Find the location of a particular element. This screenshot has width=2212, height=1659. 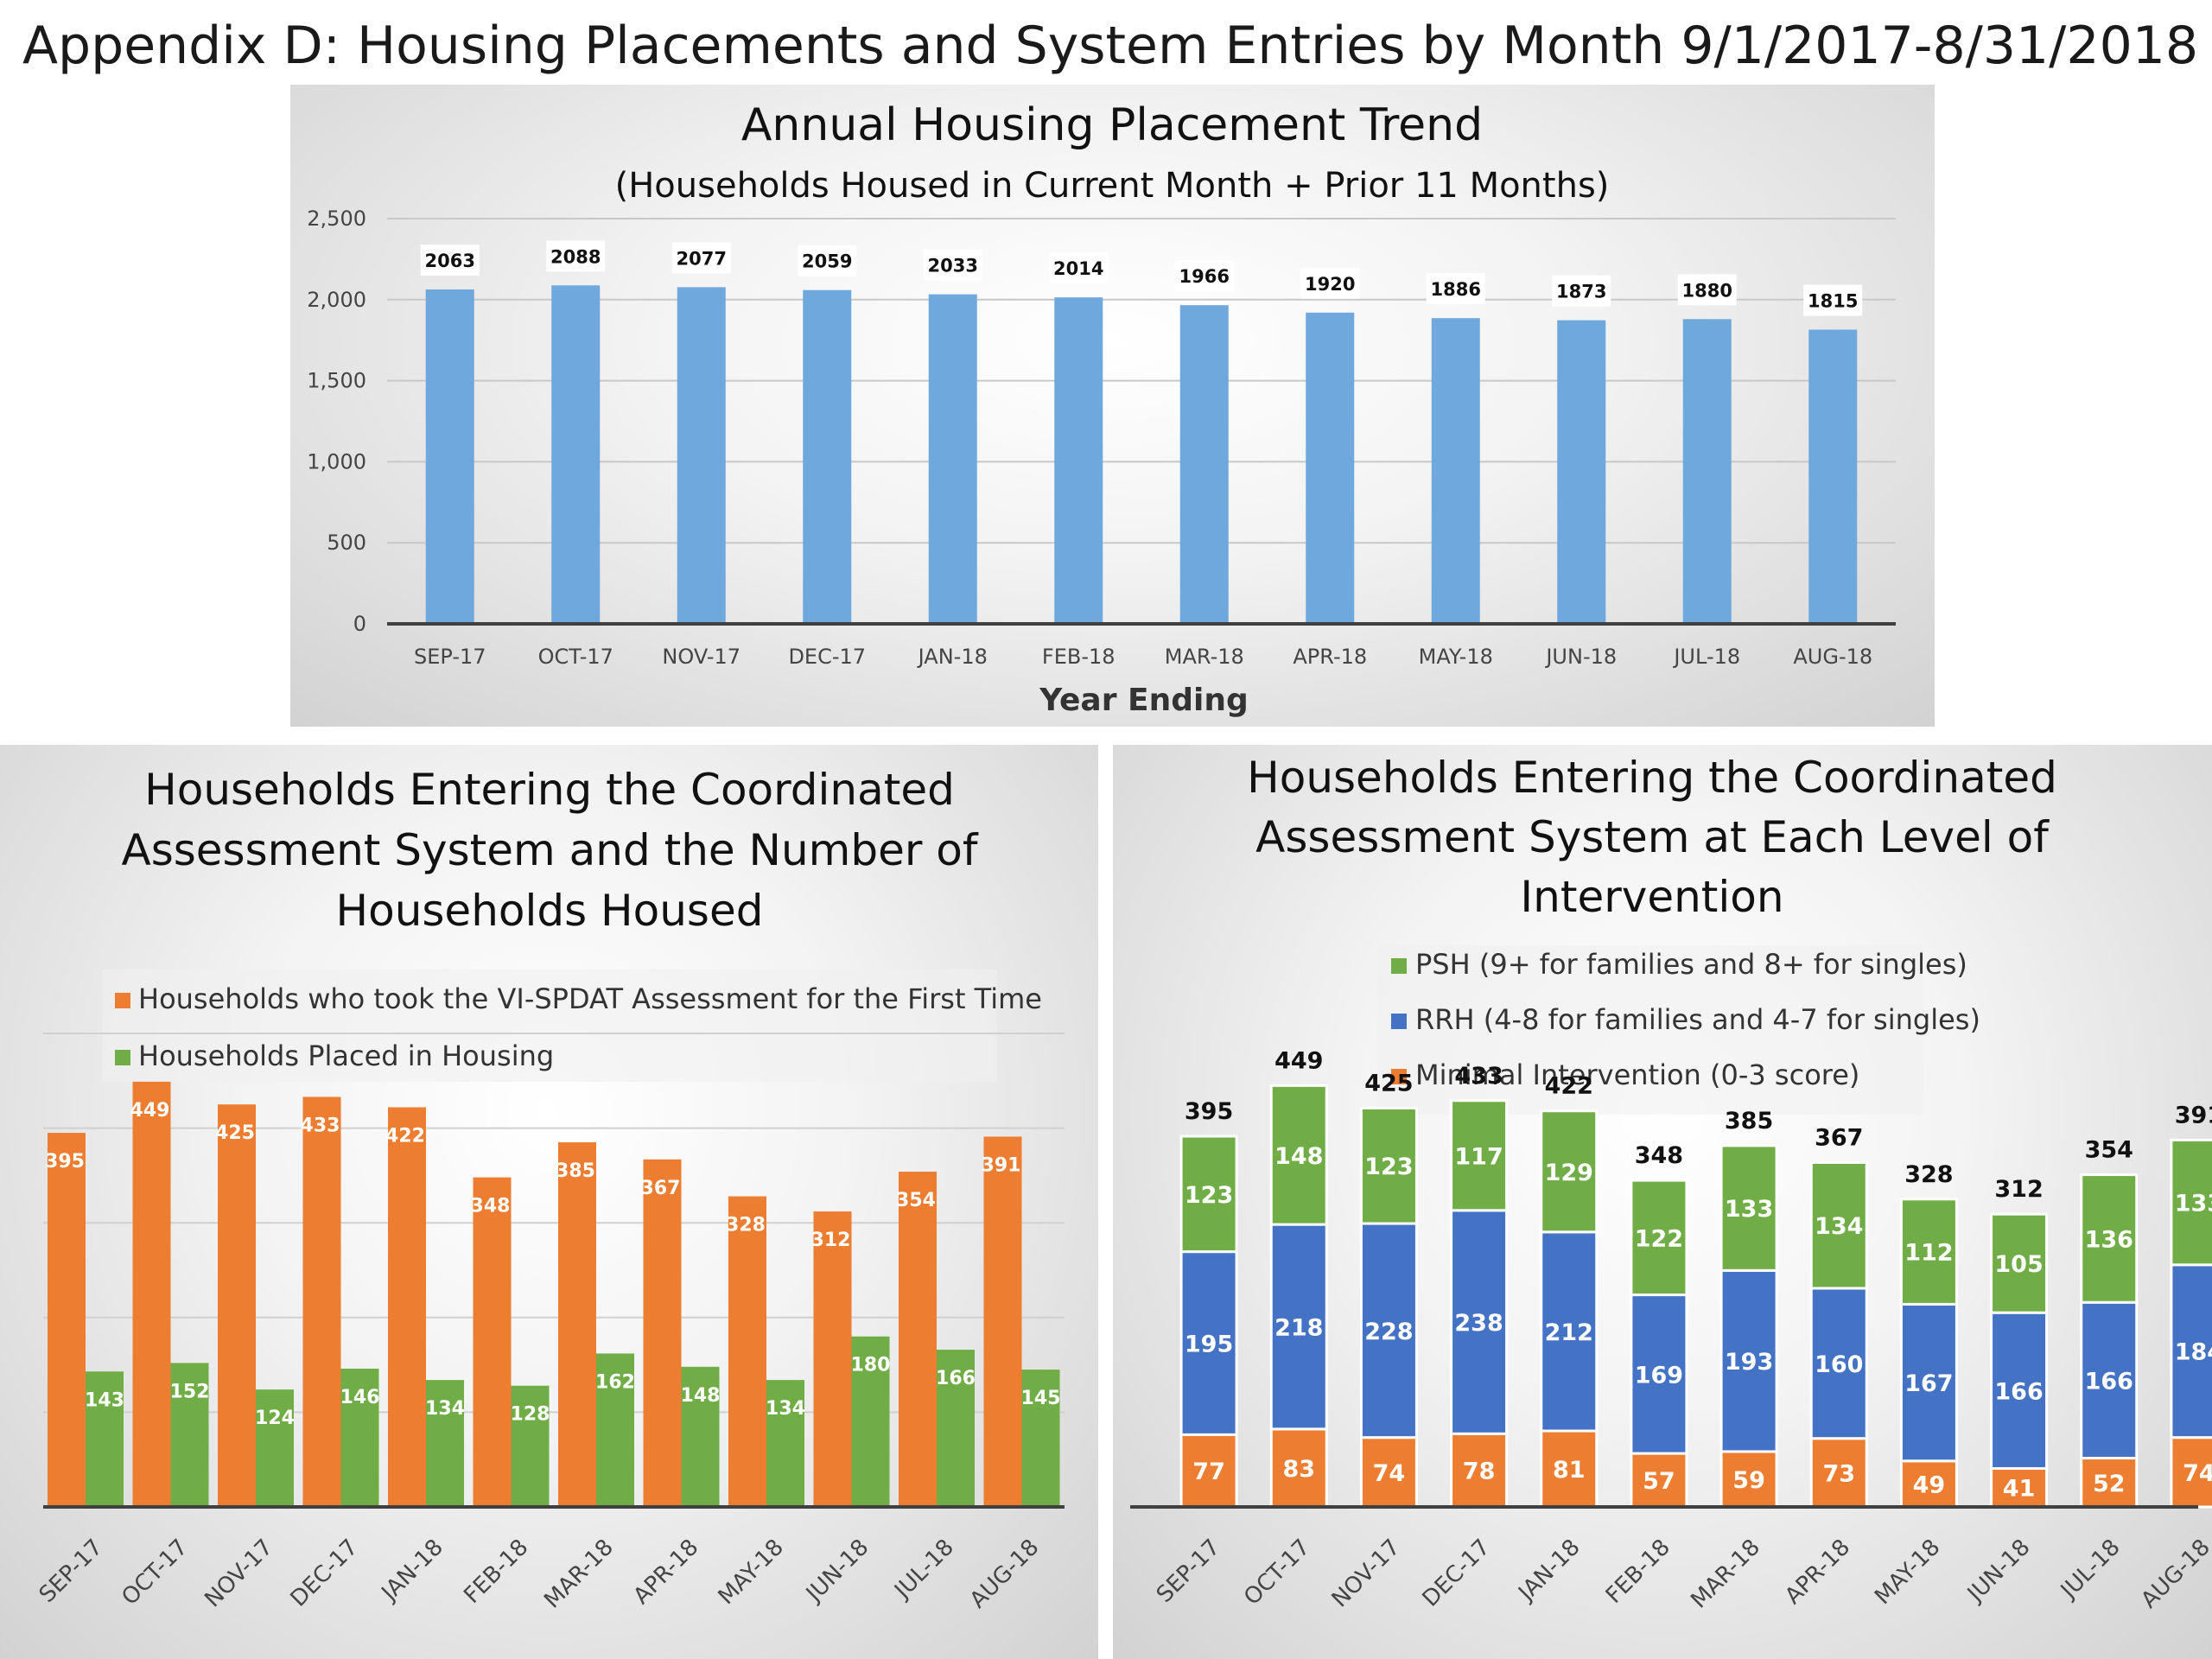

data-label: 52 is located at coordinates (2109, 1484).